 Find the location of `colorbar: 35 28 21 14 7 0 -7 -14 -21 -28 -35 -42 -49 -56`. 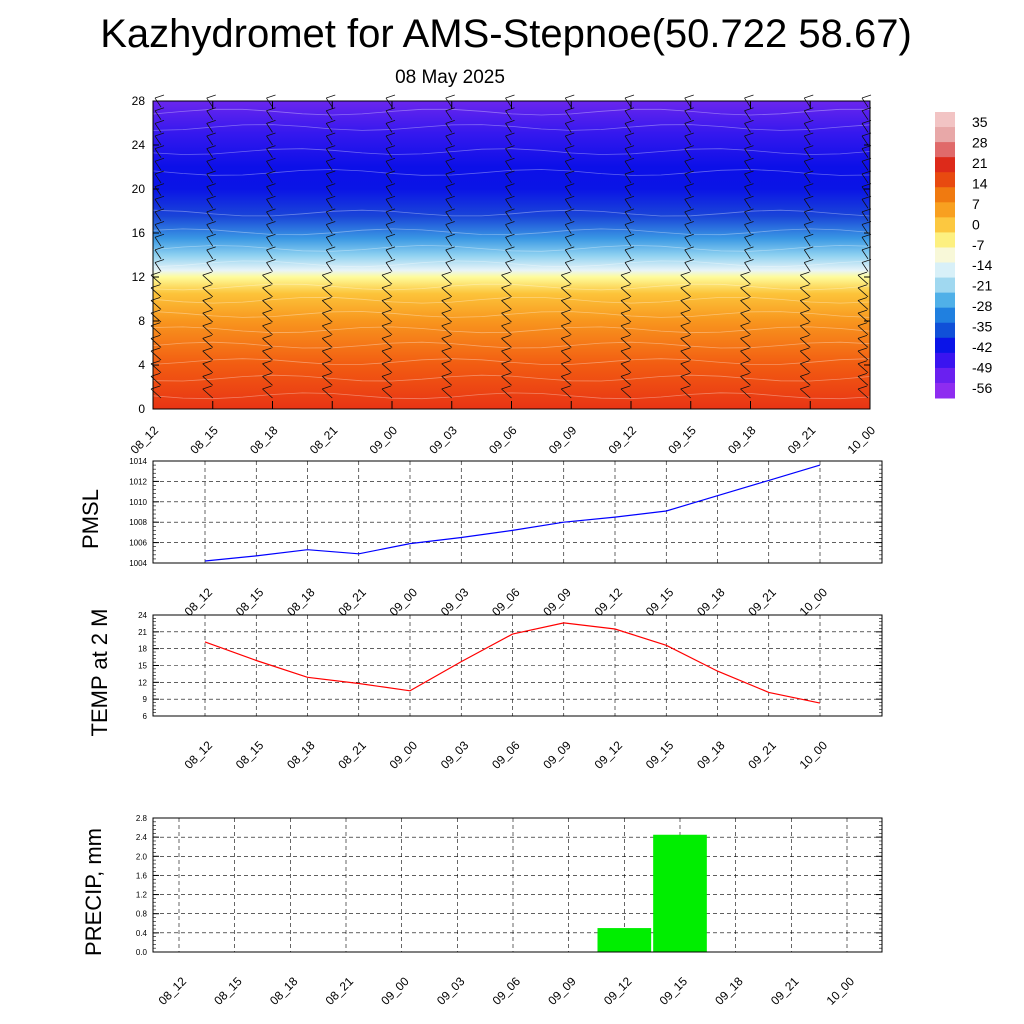

colorbar: 35 28 21 14 7 0 -7 -14 -21 -28 -35 -42 -49 -56 is located at coordinates (963, 255).